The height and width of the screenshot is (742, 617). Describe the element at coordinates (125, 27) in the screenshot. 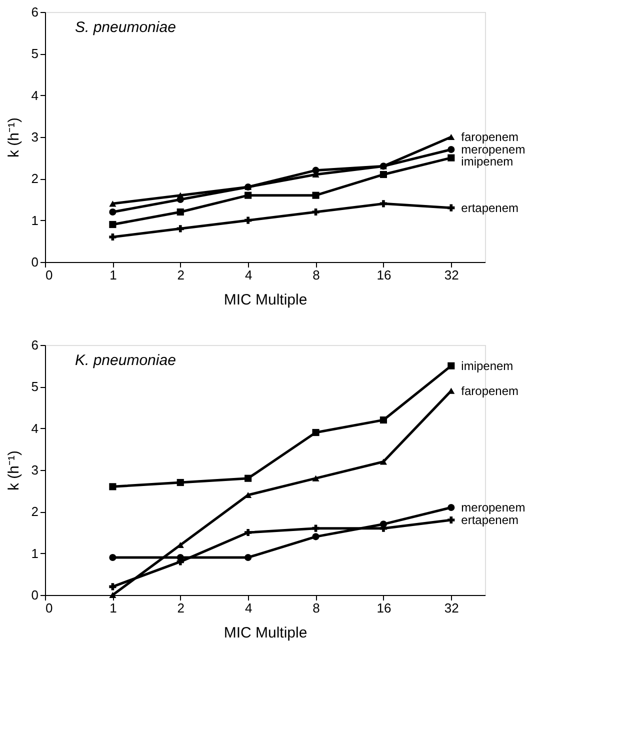

I see `chart-title: S. pneumoniae` at that location.